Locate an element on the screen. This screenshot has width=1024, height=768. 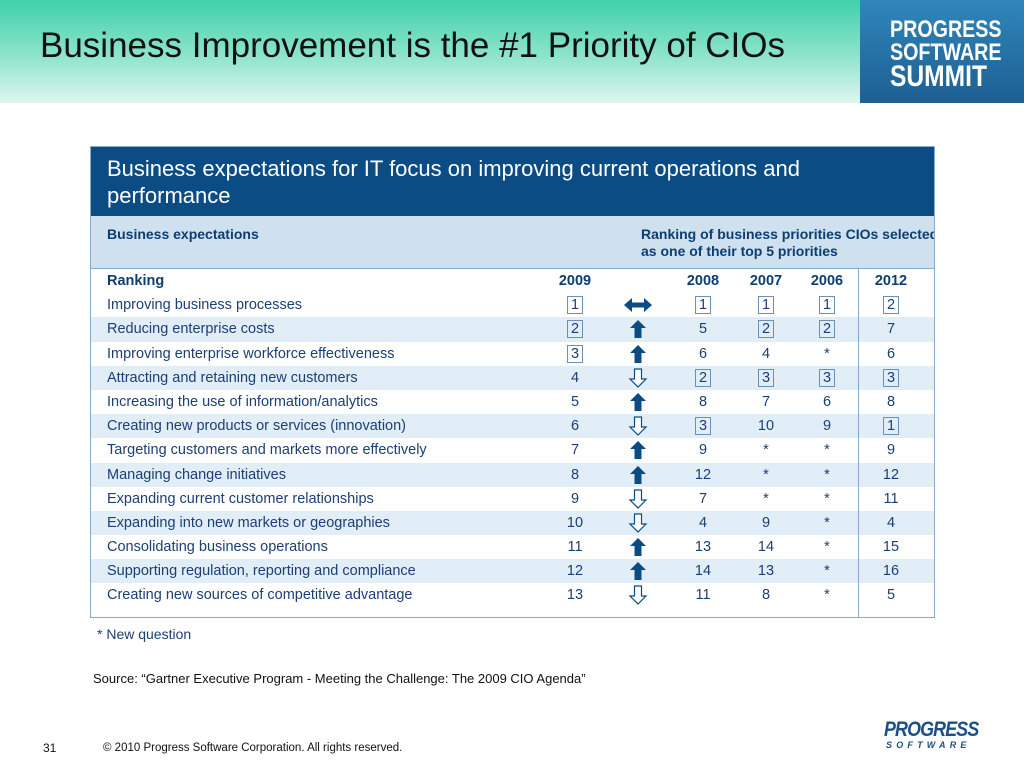
rank-2009: 9 is located at coordinates (575, 499).